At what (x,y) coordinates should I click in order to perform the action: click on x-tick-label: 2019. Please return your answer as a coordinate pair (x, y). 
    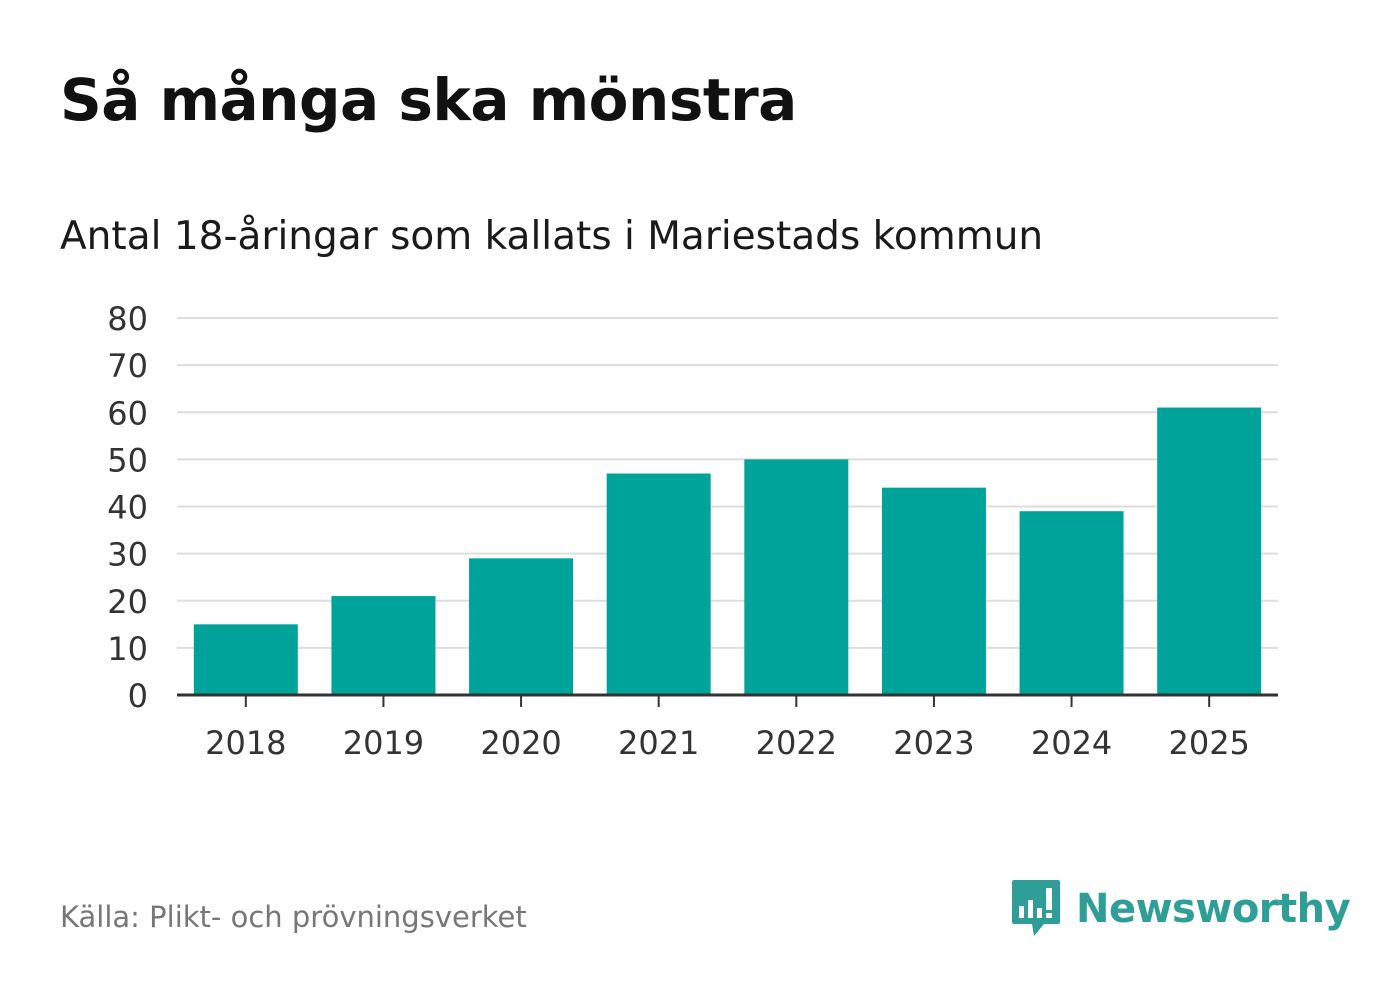
    Looking at the image, I should click on (383, 743).